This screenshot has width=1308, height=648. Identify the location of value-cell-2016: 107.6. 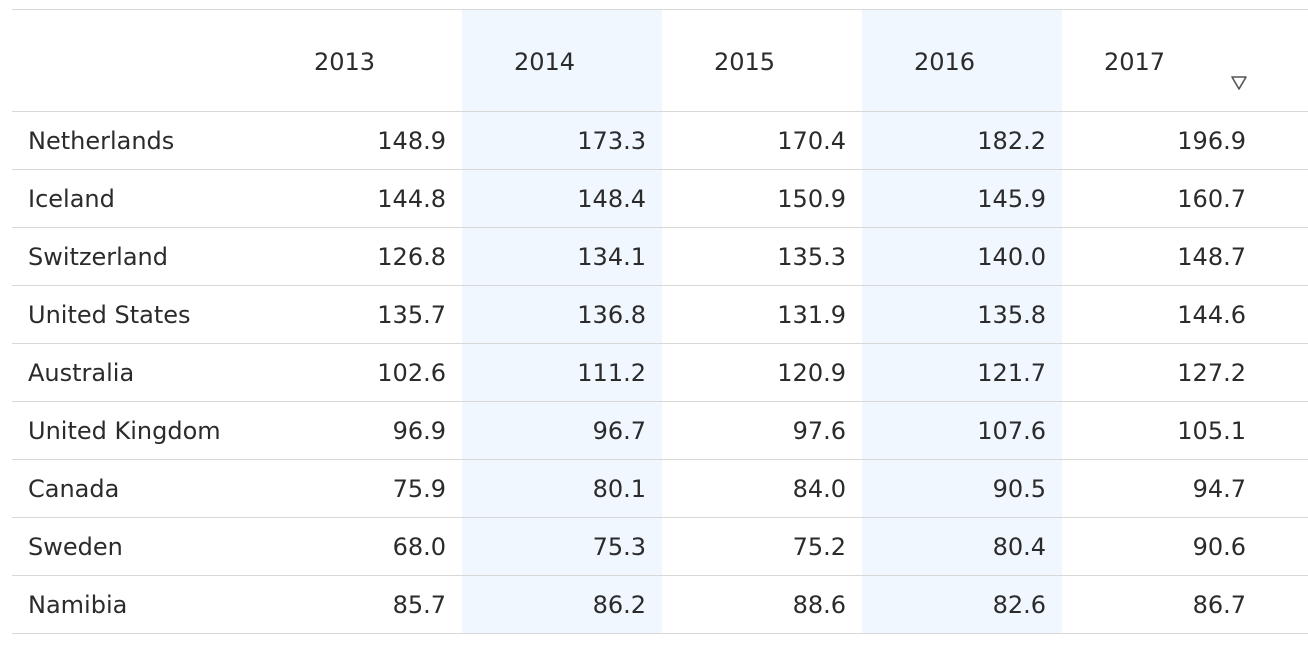
(962, 430).